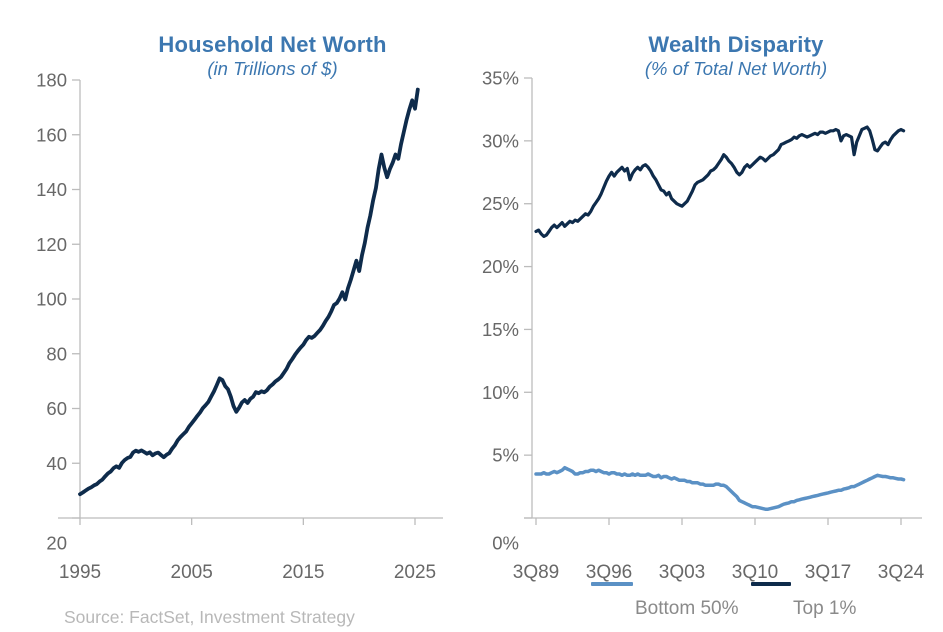 This screenshot has height=632, width=943. I want to click on wealth-disparity-y-tick-label: 10%, so click(500, 392).